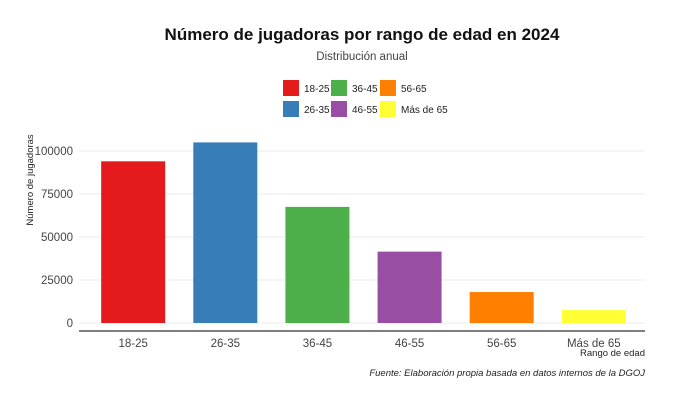  I want to click on legend-label: 36-45, so click(365, 89).